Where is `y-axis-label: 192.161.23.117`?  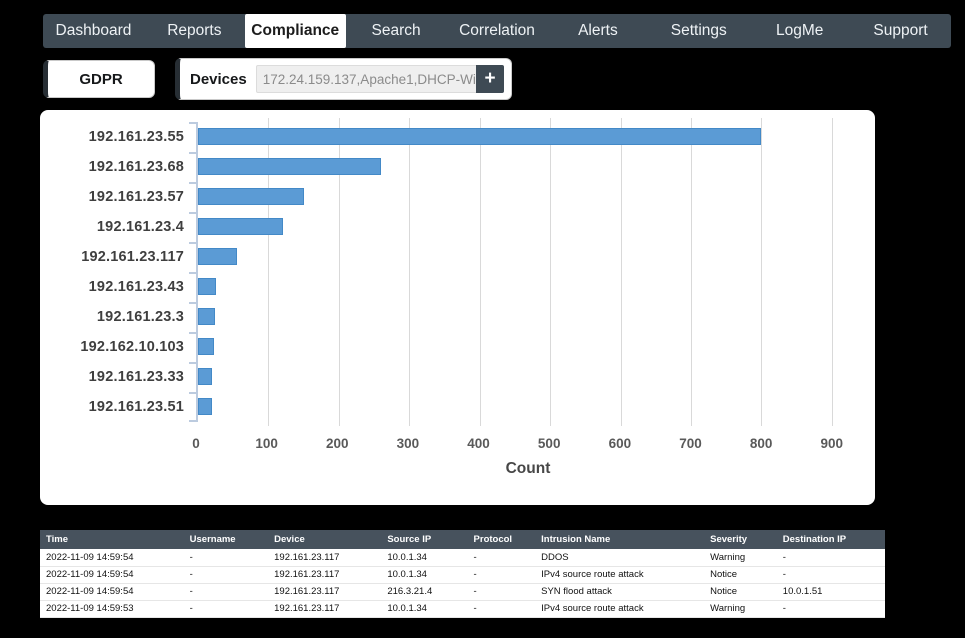
y-axis-label: 192.161.23.117 is located at coordinates (132, 257).